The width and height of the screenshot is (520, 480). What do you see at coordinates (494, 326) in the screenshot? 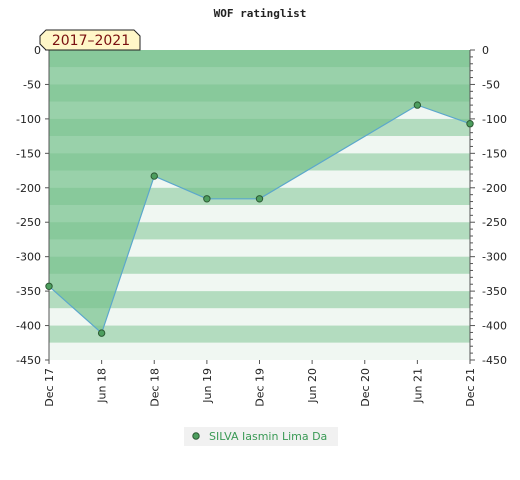
I see `y-tick-label-right: -400` at bounding box center [494, 326].